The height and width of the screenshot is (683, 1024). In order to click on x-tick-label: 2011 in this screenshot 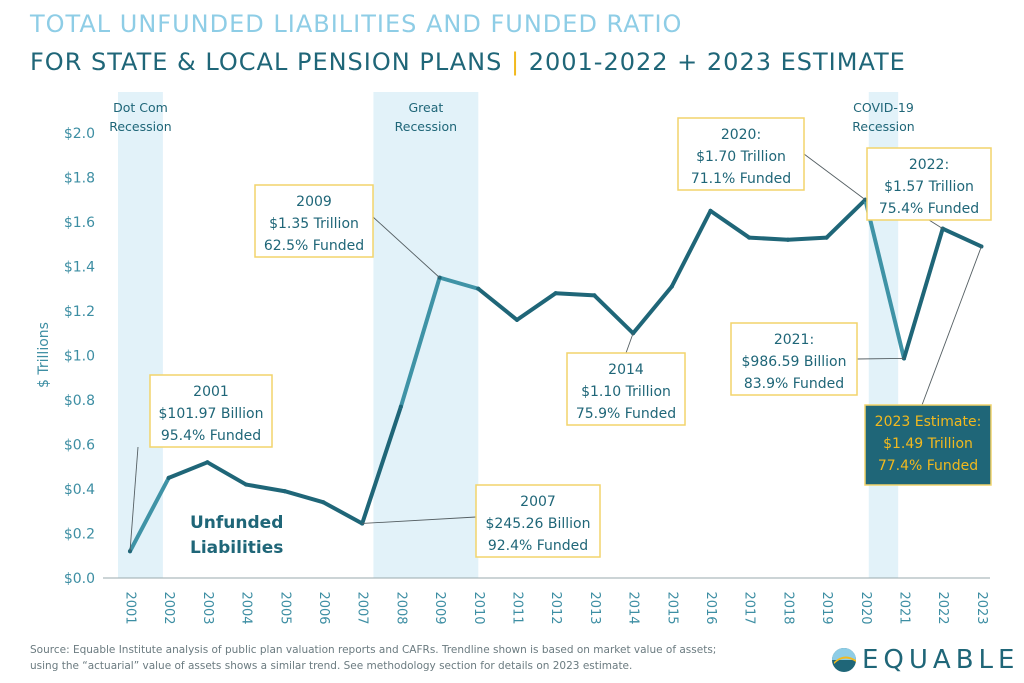, I will do `click(517, 607)`.